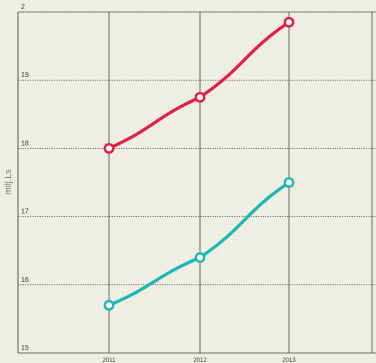 The width and height of the screenshot is (376, 363). Describe the element at coordinates (25, 212) in the screenshot. I see `y-tick-label: 17` at that location.